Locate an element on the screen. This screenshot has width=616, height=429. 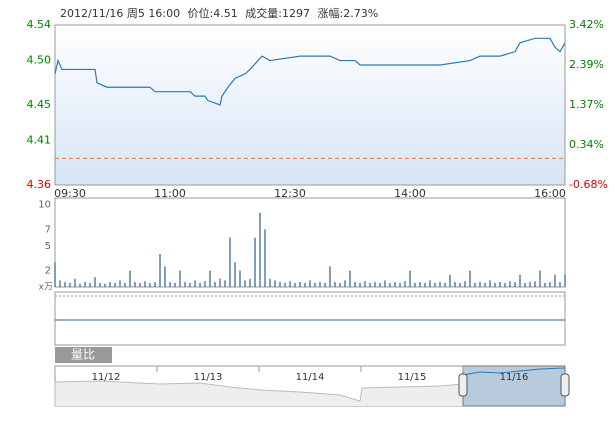
header-datetime: 2012/11/16 周5 16:00 is located at coordinates (120, 13).